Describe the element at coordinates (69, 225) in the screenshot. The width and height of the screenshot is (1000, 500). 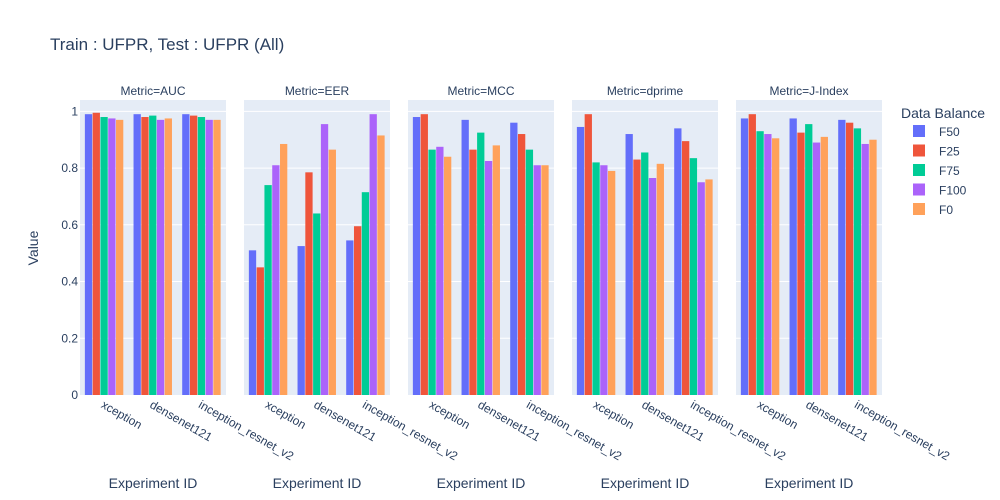
I see `y-tick-label: 0.6` at that location.